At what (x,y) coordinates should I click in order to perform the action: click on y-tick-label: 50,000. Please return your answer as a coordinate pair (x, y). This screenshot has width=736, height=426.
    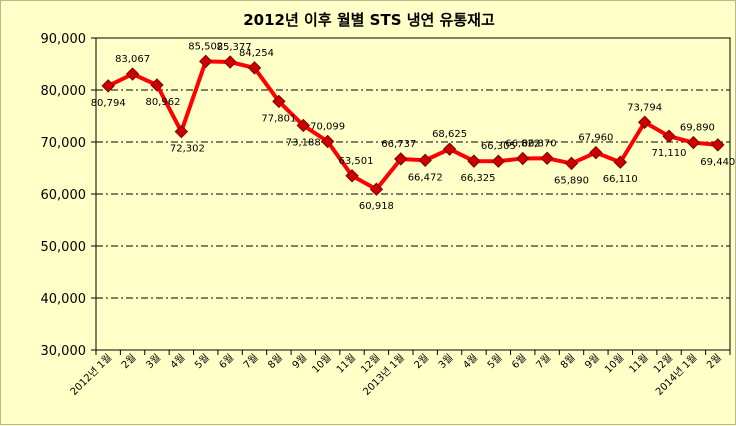
    Looking at the image, I should click on (64, 247).